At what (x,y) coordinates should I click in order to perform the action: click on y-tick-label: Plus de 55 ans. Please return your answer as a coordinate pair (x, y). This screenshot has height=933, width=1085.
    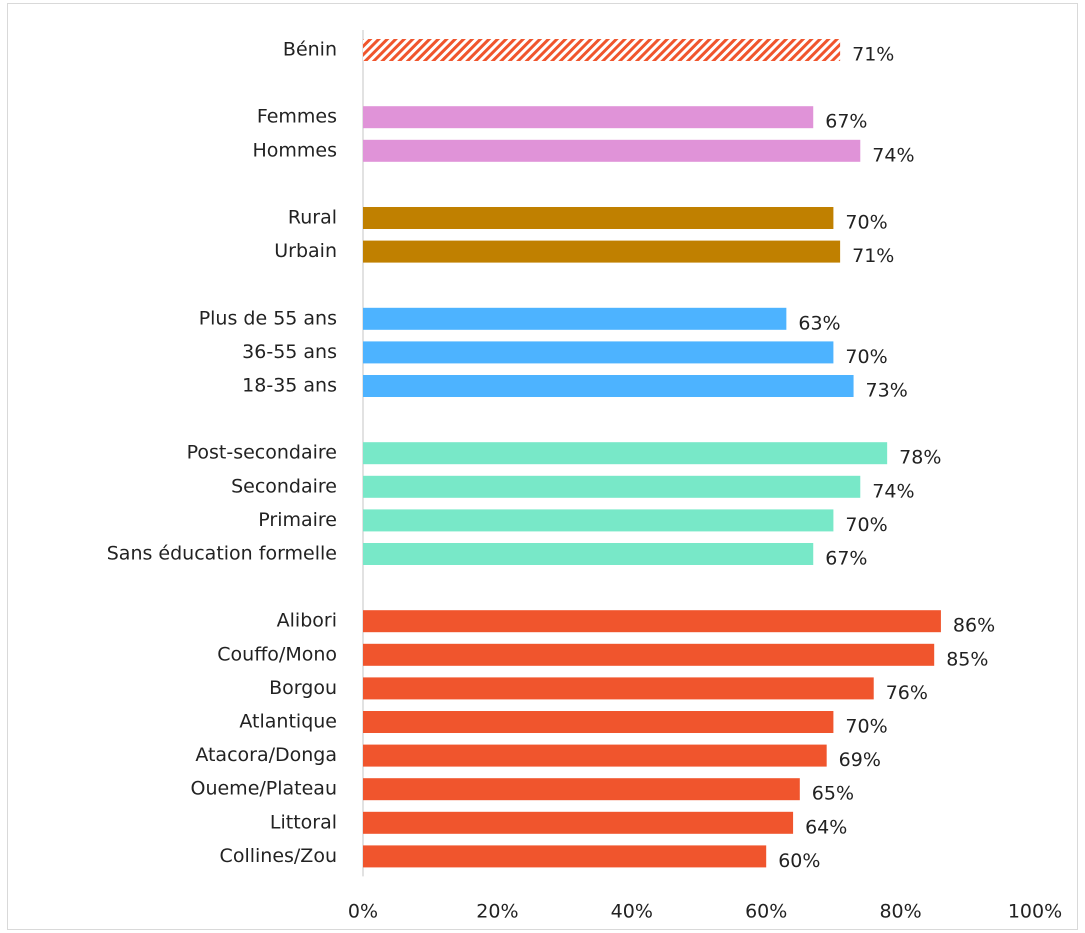
    Looking at the image, I should click on (268, 318).